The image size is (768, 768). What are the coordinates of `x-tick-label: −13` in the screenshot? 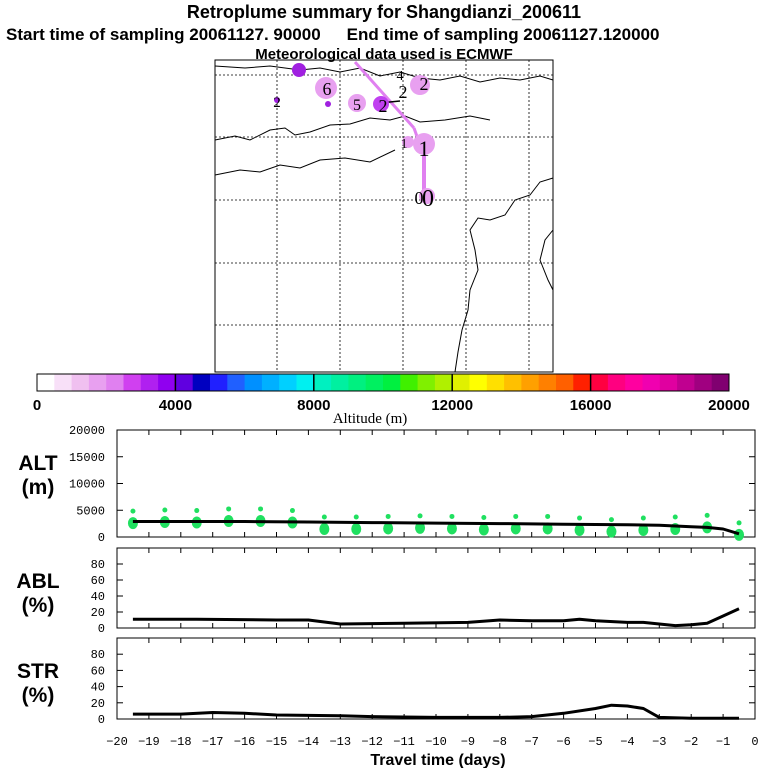 It's located at (340, 742).